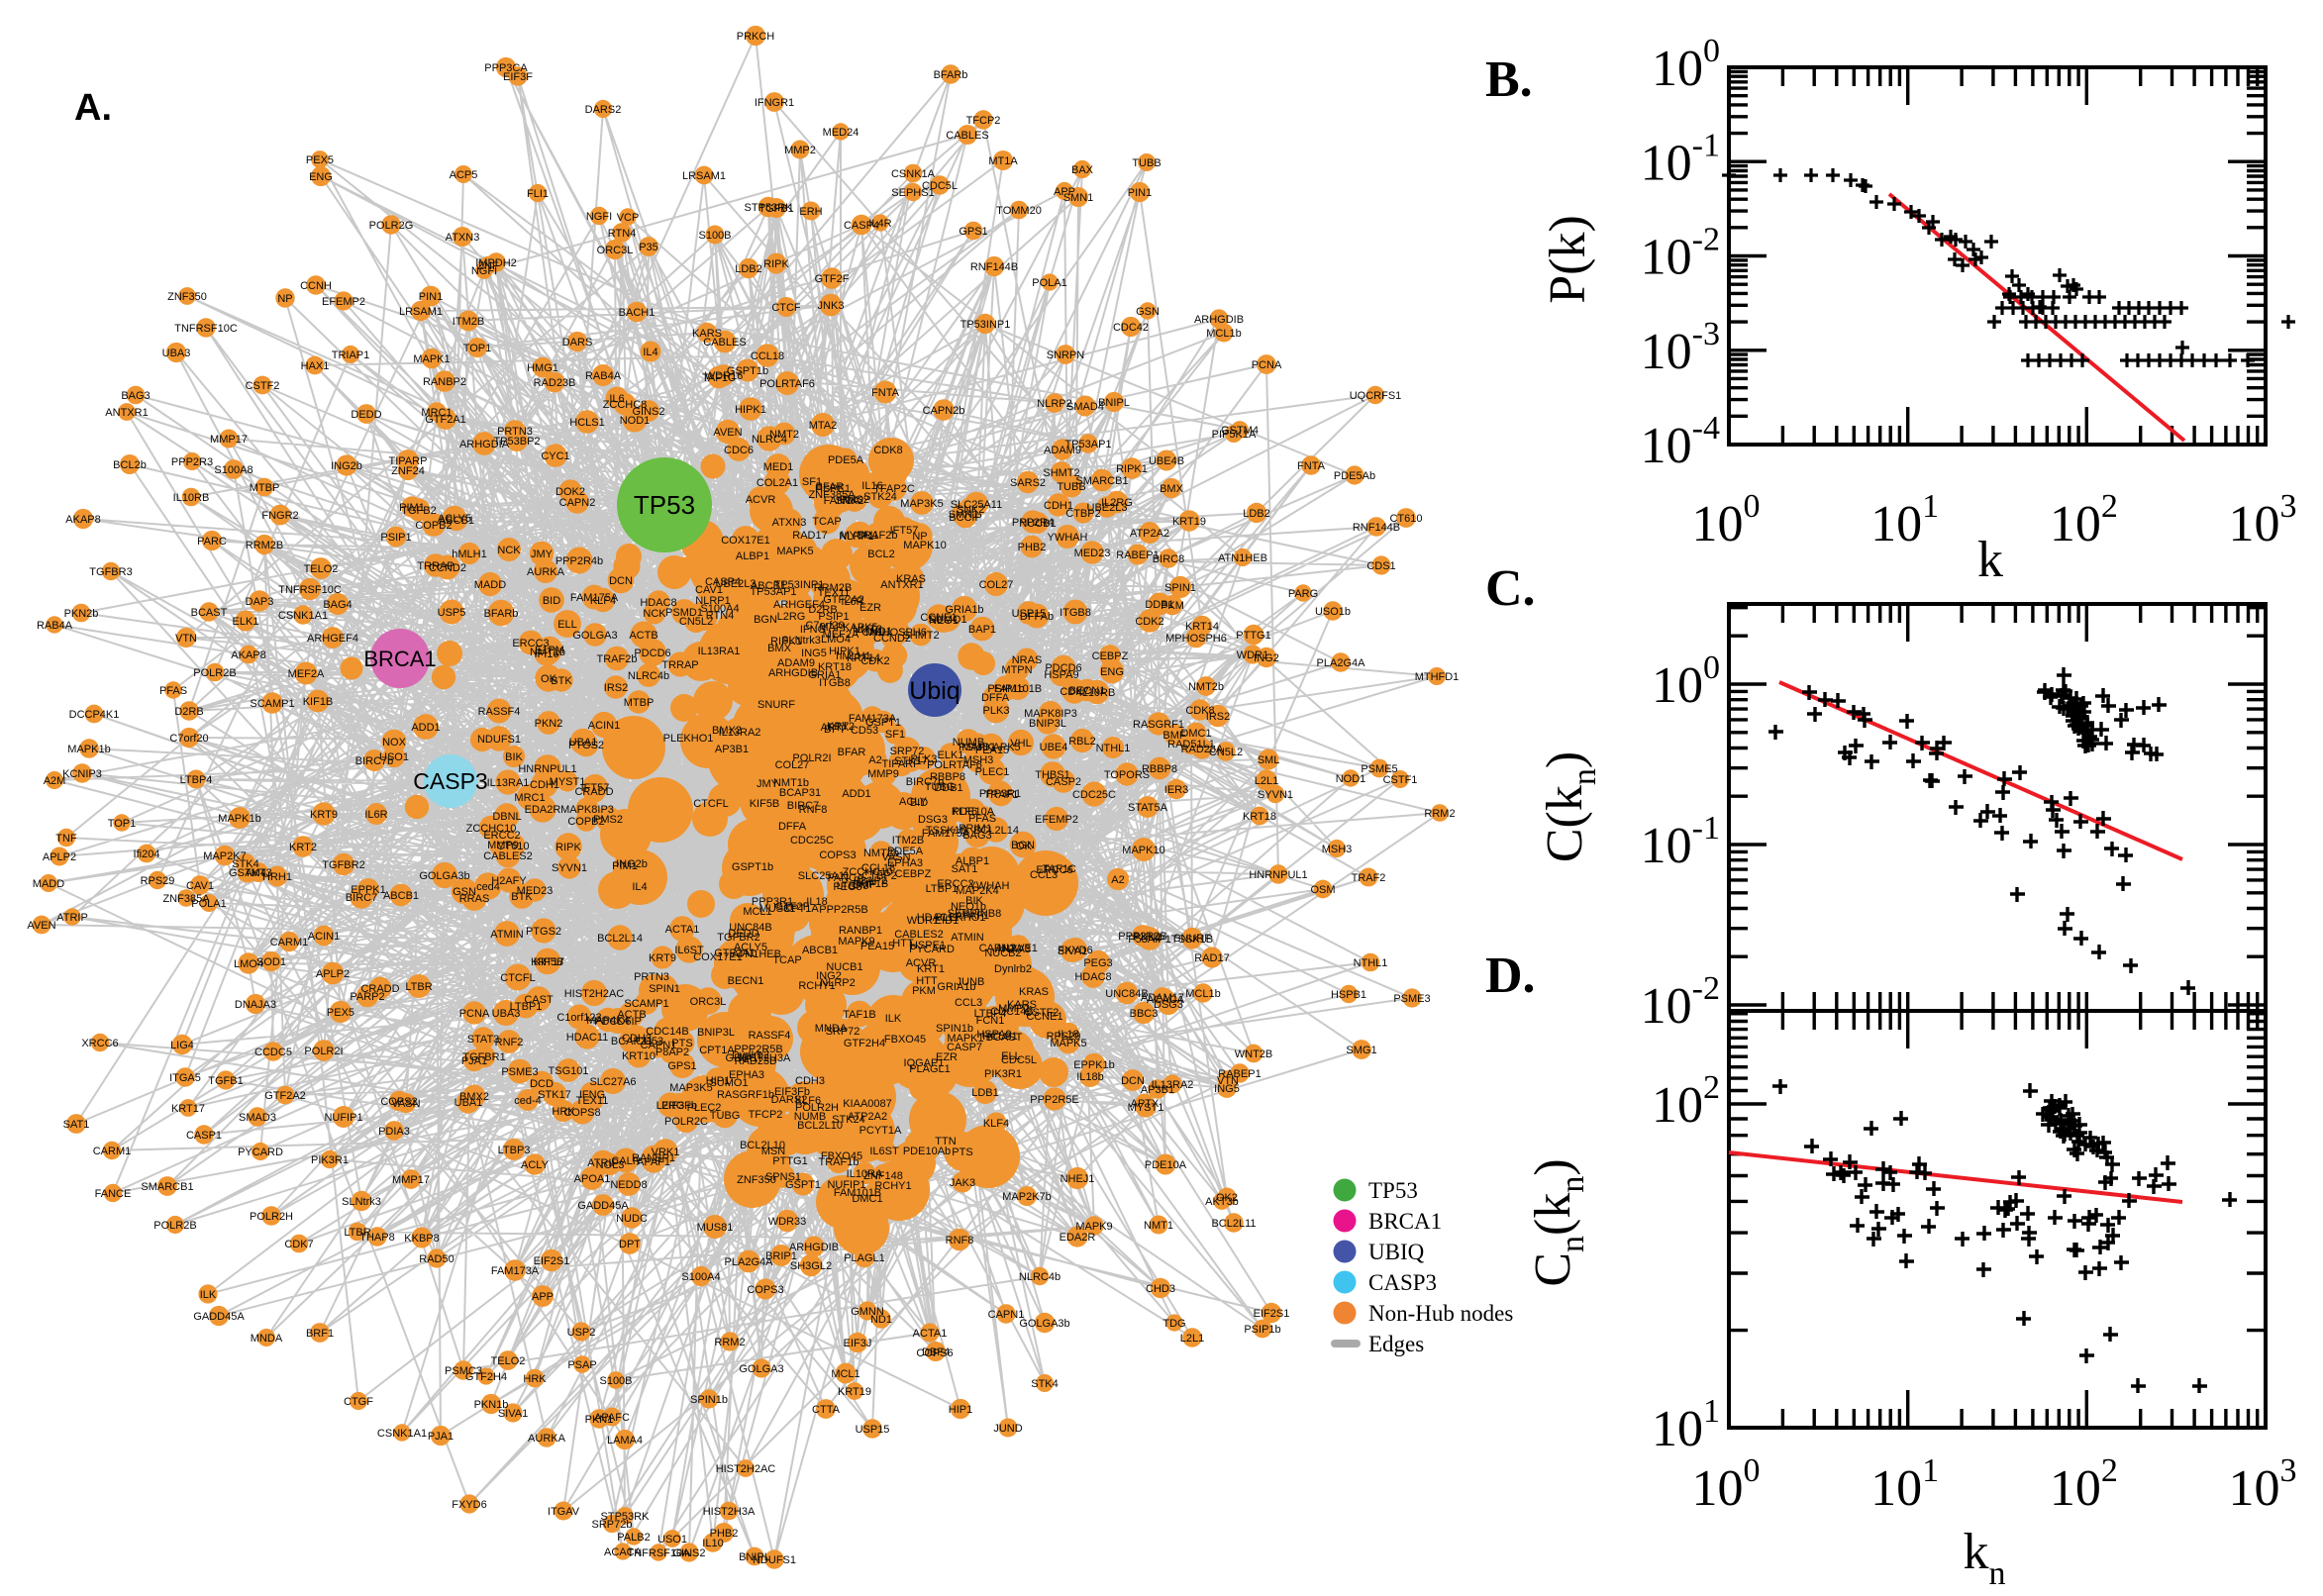 The height and width of the screenshot is (1596, 2323). I want to click on svg-text: ATXN3, so click(789, 523).